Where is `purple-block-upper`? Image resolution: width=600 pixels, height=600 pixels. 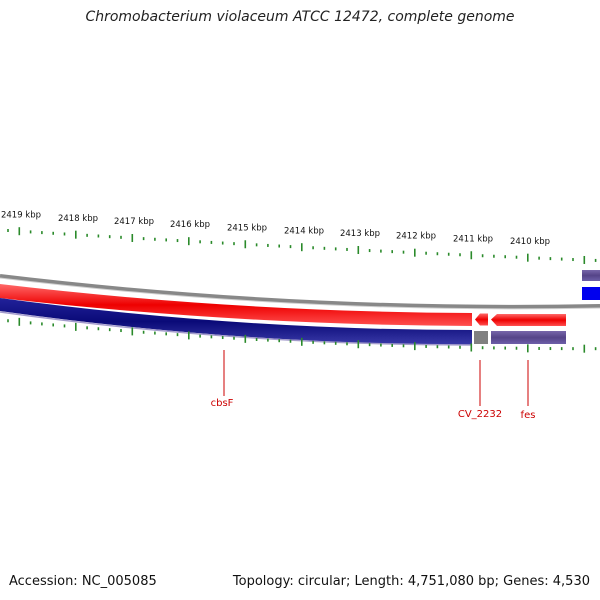
purple-block-upper is located at coordinates (591, 275).